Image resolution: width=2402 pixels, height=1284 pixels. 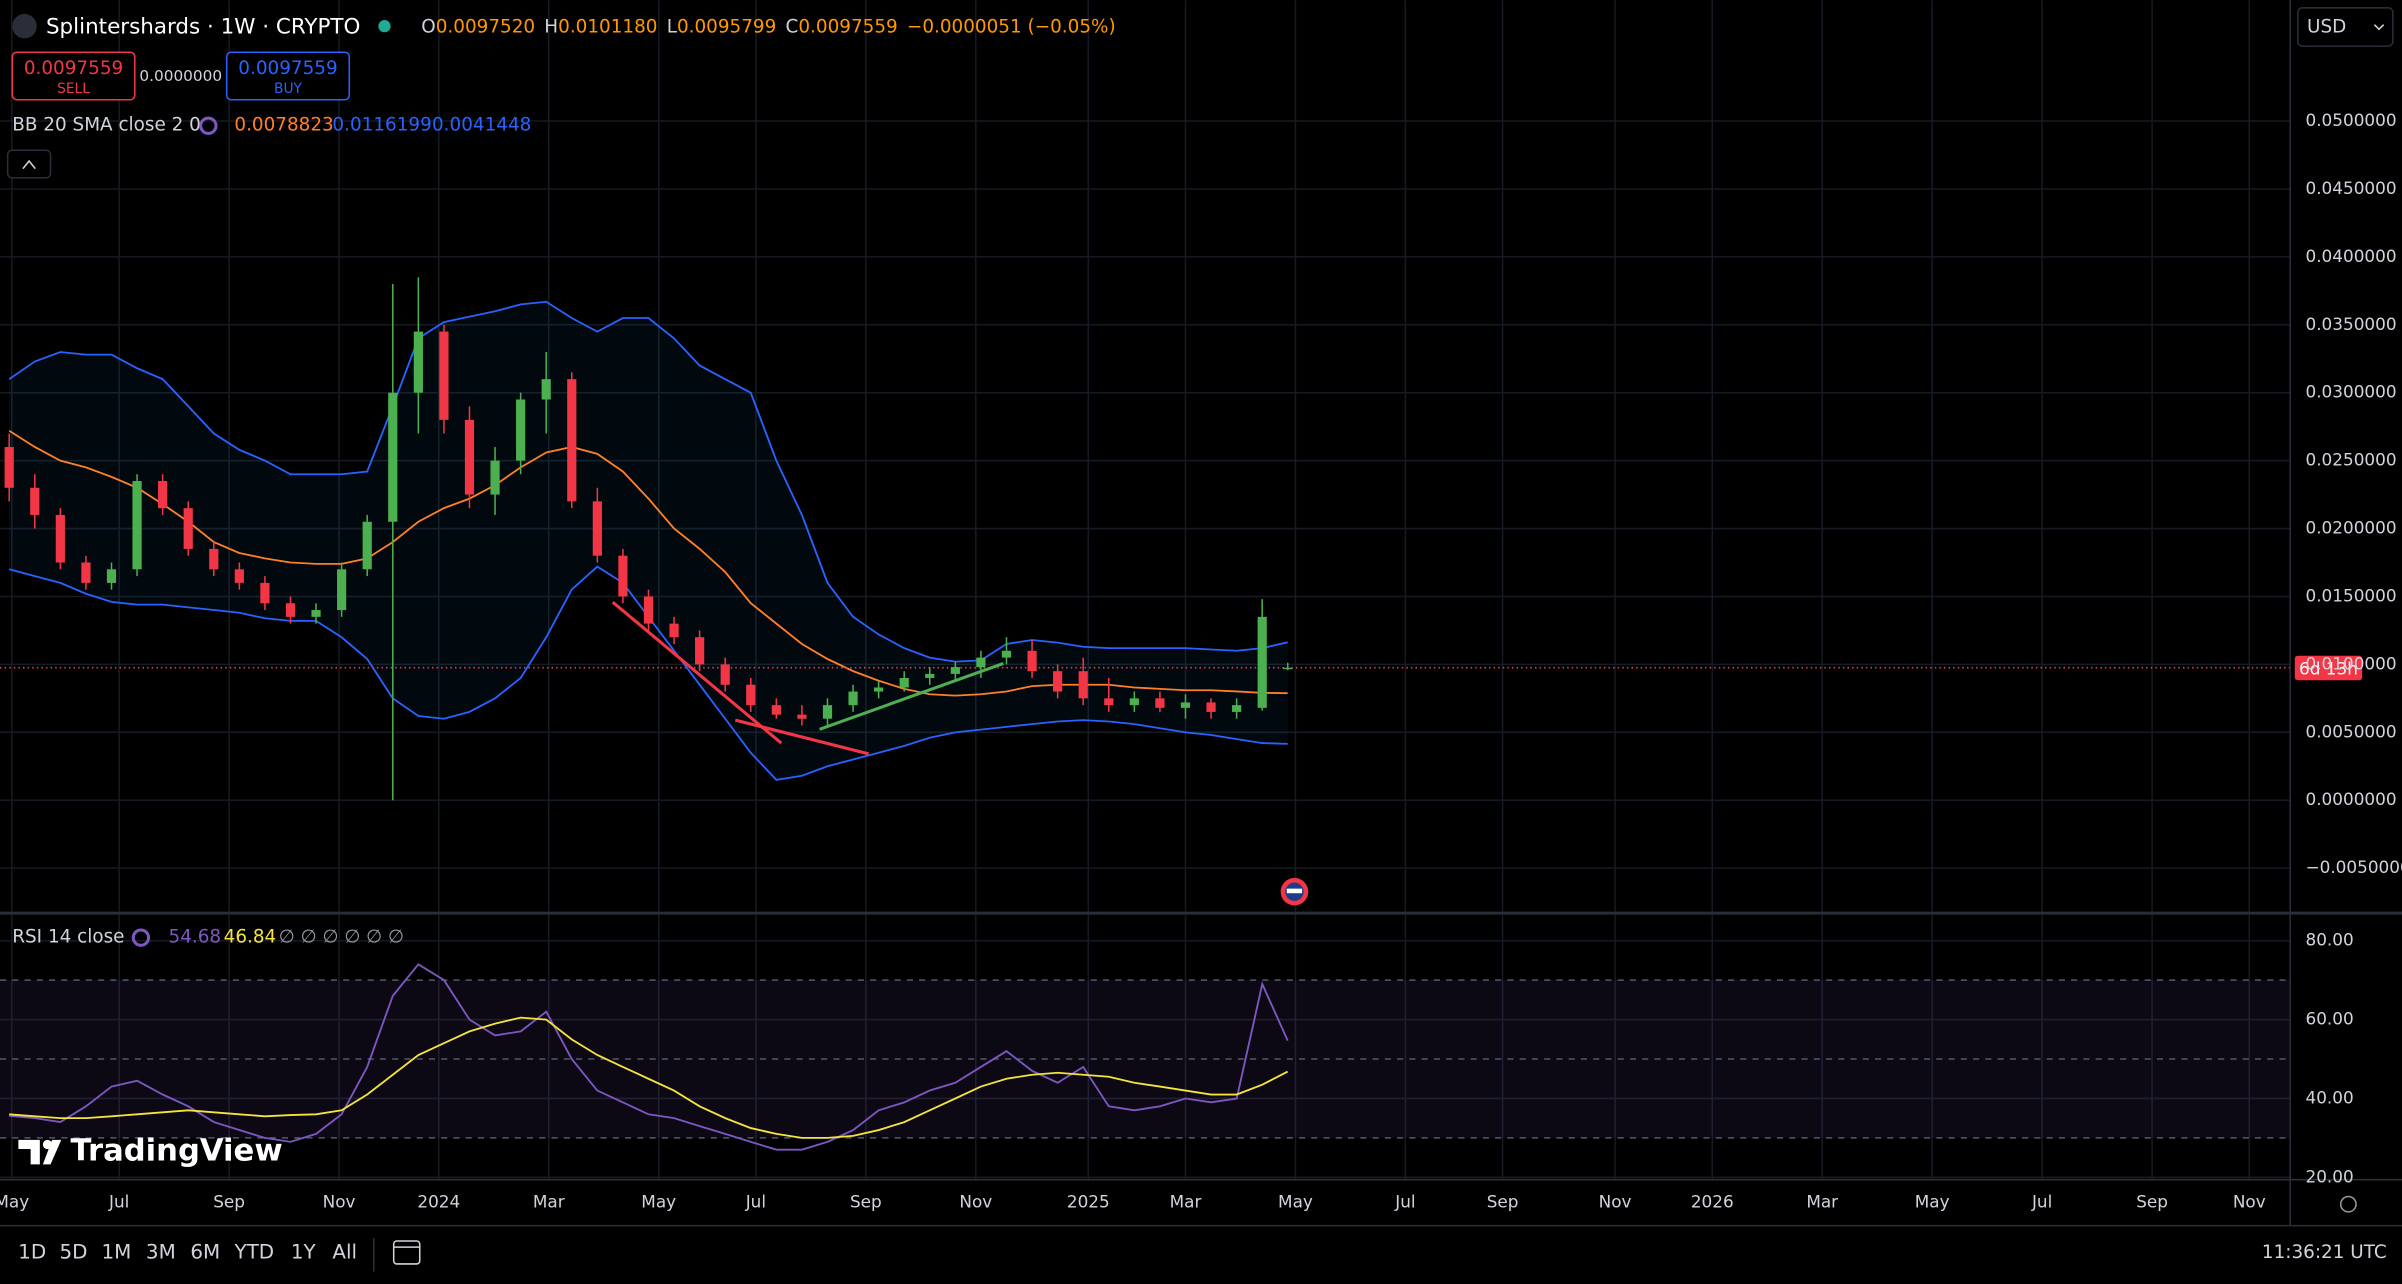 What do you see at coordinates (73, 89) in the screenshot?
I see `sell-label: SELL` at bounding box center [73, 89].